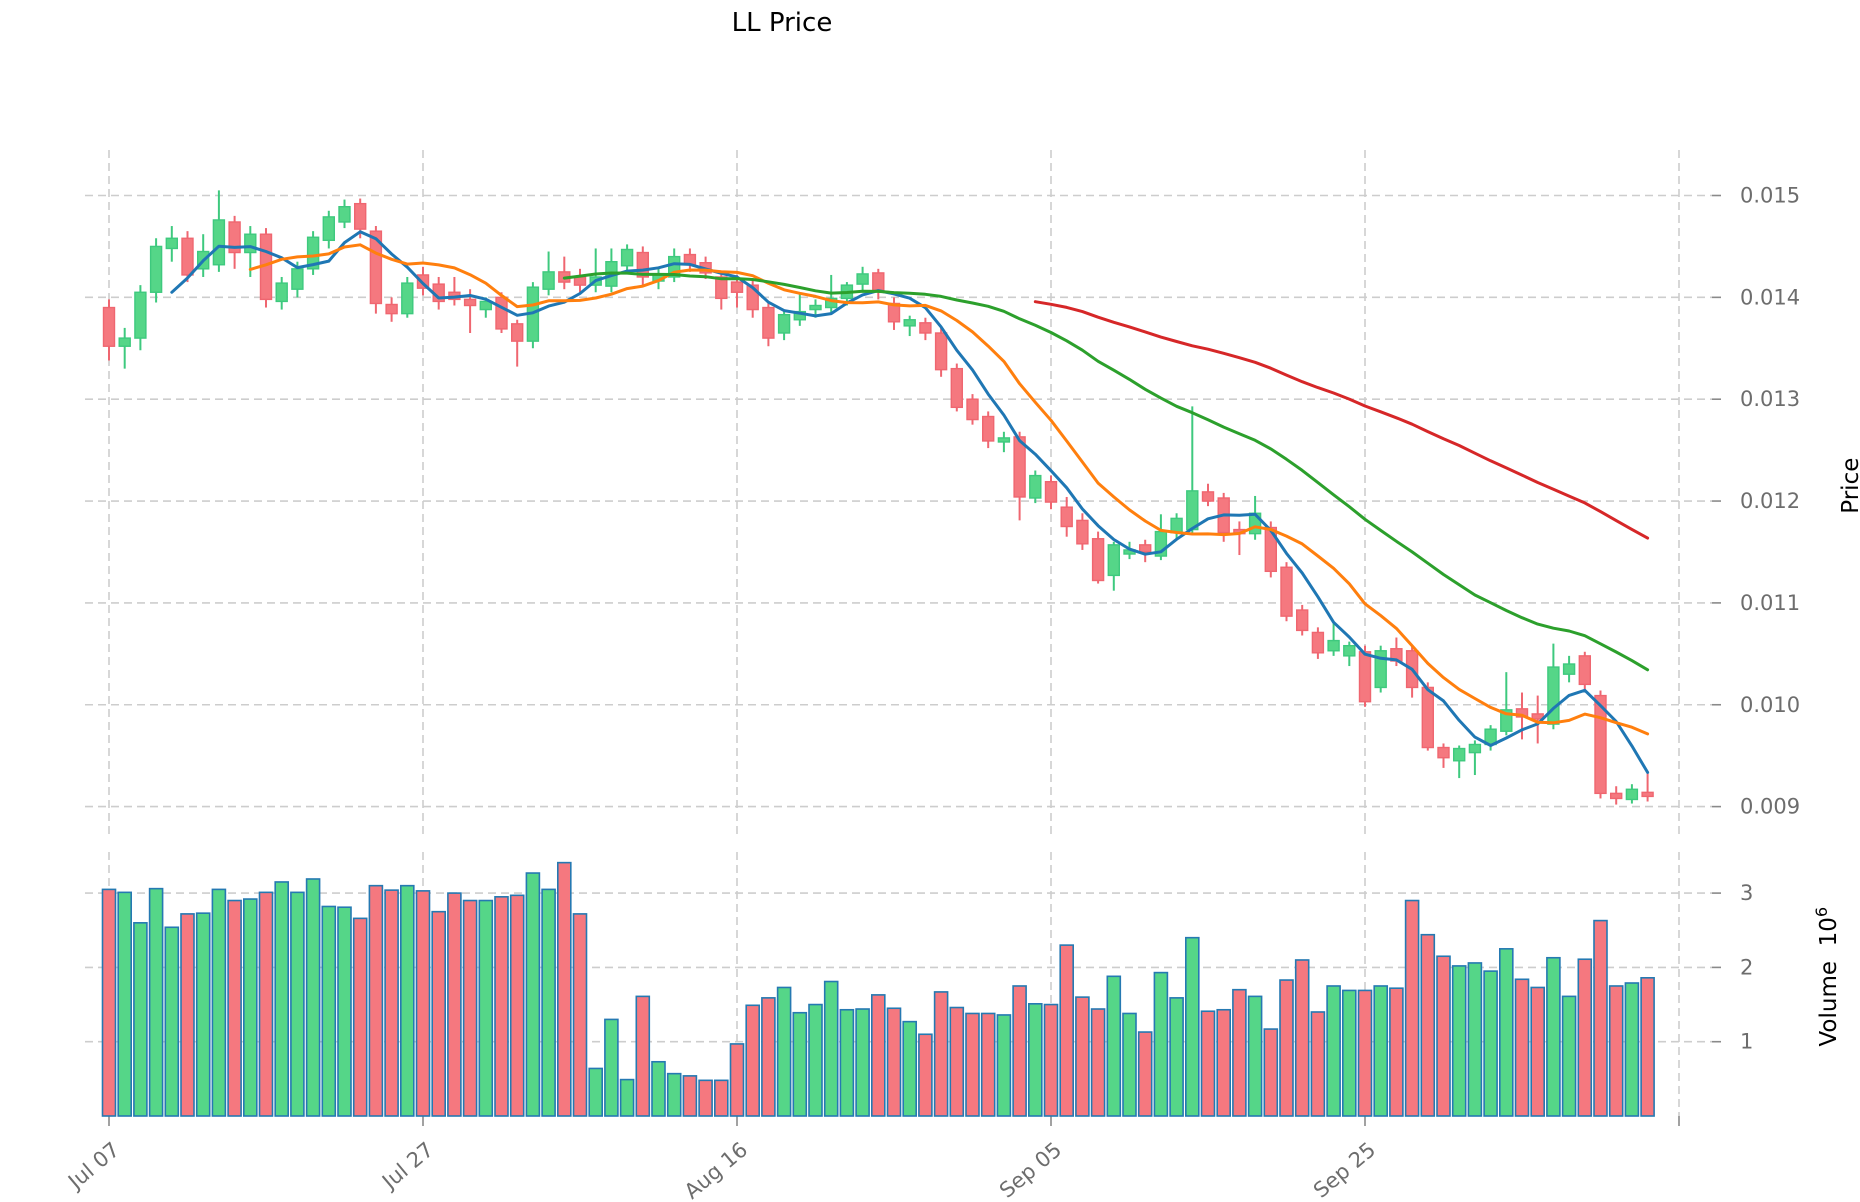  What do you see at coordinates (782, 23) in the screenshot?
I see `chart-title: LL Price` at bounding box center [782, 23].